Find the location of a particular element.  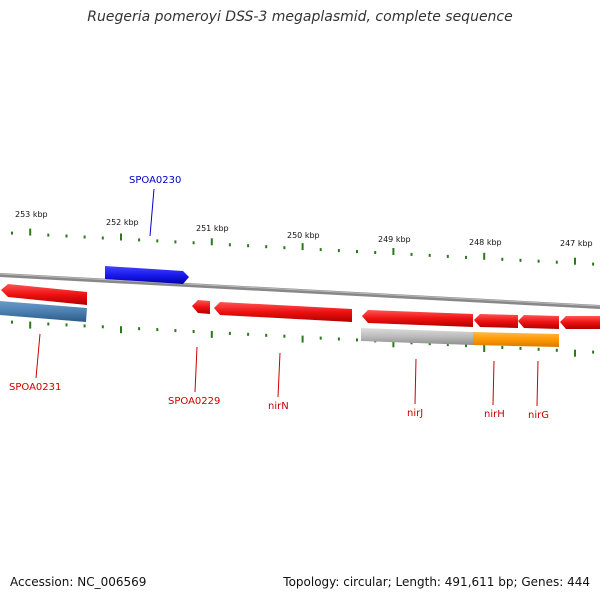

gene-nirH is located at coordinates (496, 321).